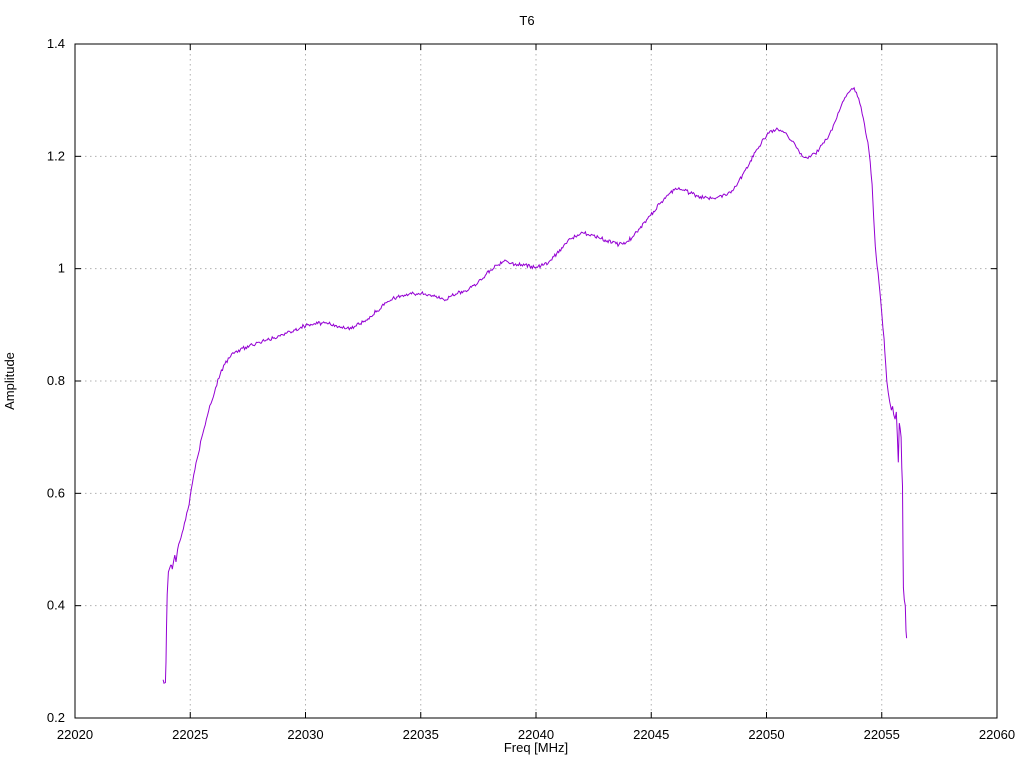  I want to click on x-tick-label: 22025, so click(190, 734).